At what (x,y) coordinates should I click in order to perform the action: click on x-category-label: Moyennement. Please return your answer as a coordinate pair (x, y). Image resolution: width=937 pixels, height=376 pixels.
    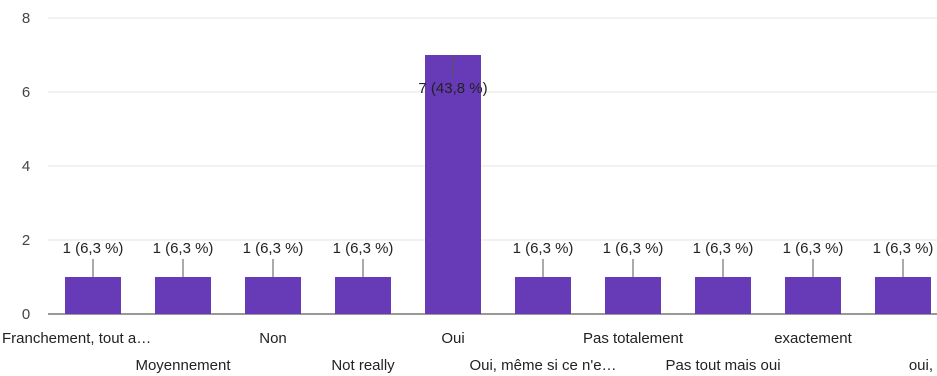
    Looking at the image, I should click on (183, 365).